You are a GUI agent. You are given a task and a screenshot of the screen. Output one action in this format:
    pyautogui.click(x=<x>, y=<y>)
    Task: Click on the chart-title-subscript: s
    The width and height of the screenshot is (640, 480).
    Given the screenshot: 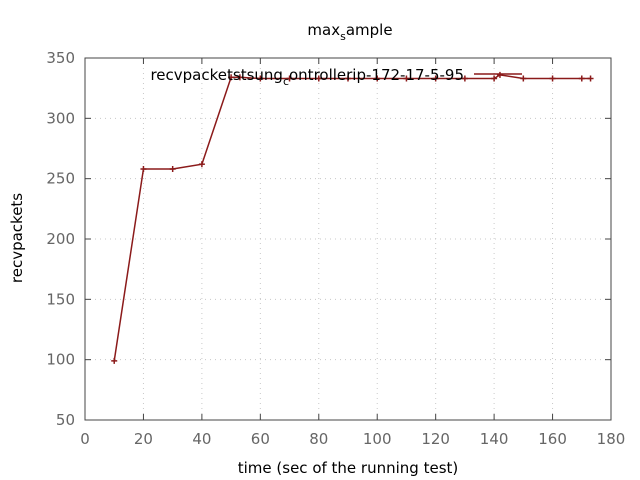 What is the action you would take?
    pyautogui.click(x=343, y=36)
    